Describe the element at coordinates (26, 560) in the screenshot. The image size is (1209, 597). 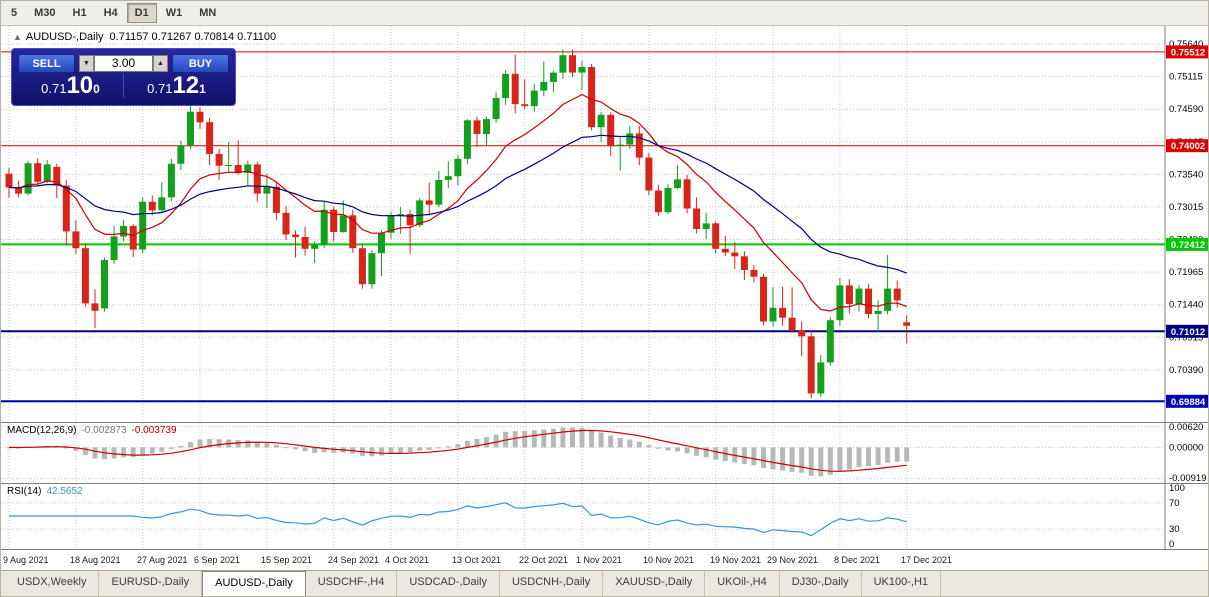
I see `date-axis-label: 9 Aug 2021` at that location.